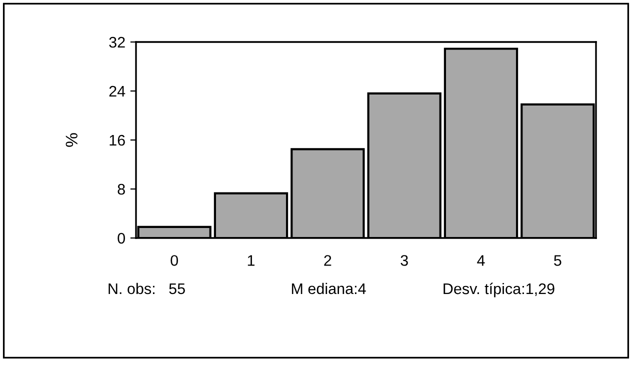  What do you see at coordinates (404, 260) in the screenshot?
I see `x-tick-label: 3` at bounding box center [404, 260].